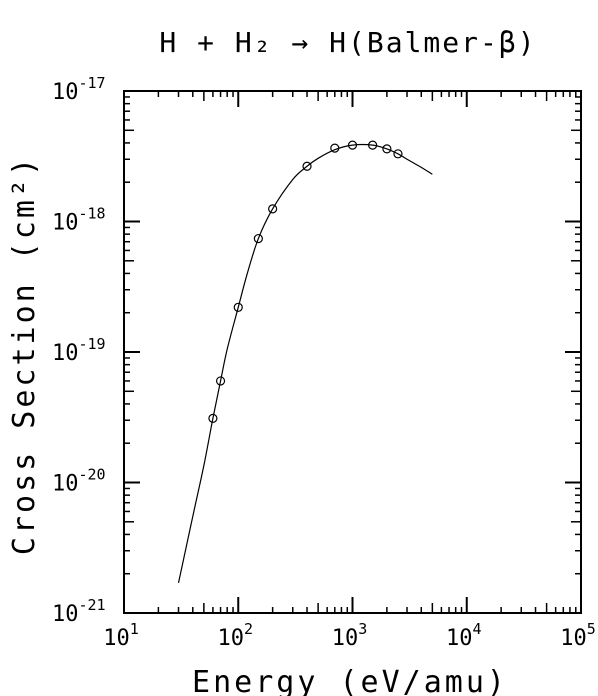  Describe the element at coordinates (235, 635) in the screenshot. I see `x-tick-label: 10²` at that location.